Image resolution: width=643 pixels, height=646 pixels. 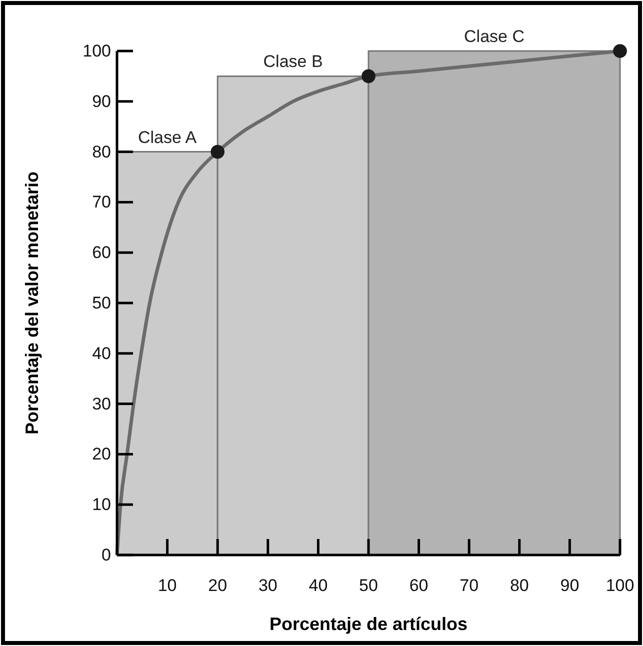 What do you see at coordinates (167, 586) in the screenshot?
I see `x-tick-label: 10` at bounding box center [167, 586].